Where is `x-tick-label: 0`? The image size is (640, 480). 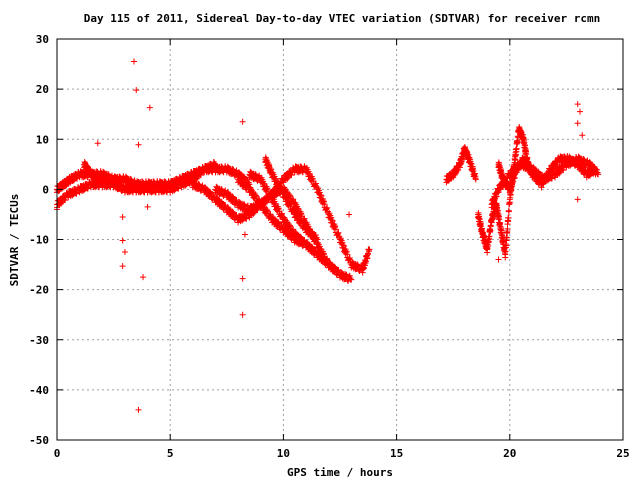 x-tick-label: 0 is located at coordinates (57, 453).